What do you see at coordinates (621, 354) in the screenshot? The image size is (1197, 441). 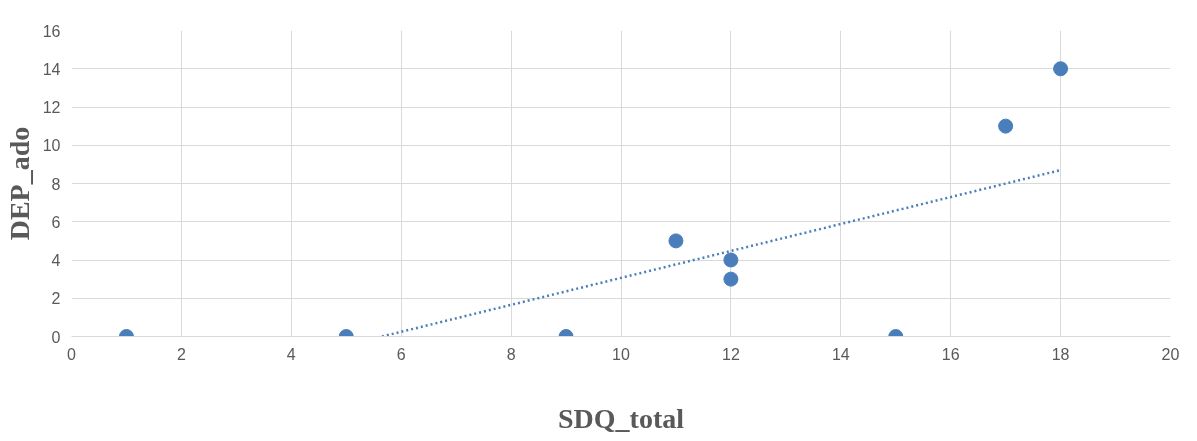 I see `x-tick-label: 10` at bounding box center [621, 354].